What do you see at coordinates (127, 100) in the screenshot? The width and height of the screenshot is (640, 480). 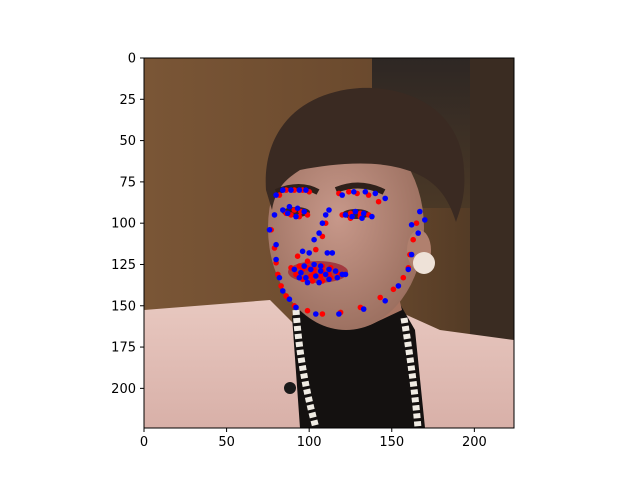 I see `y-tick-label: 25` at bounding box center [127, 100].